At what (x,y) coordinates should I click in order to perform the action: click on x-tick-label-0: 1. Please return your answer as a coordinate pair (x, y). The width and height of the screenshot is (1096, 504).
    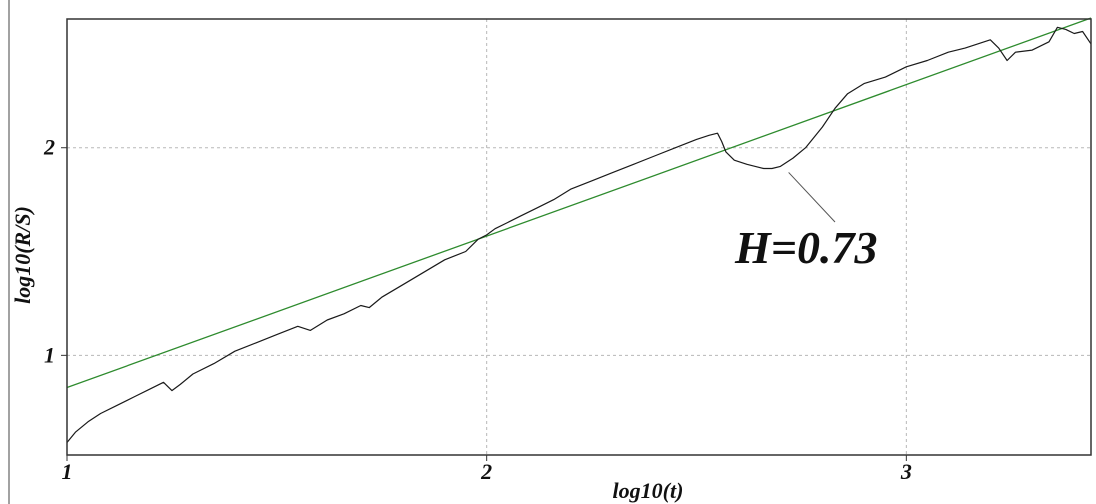
    Looking at the image, I should click on (67, 471).